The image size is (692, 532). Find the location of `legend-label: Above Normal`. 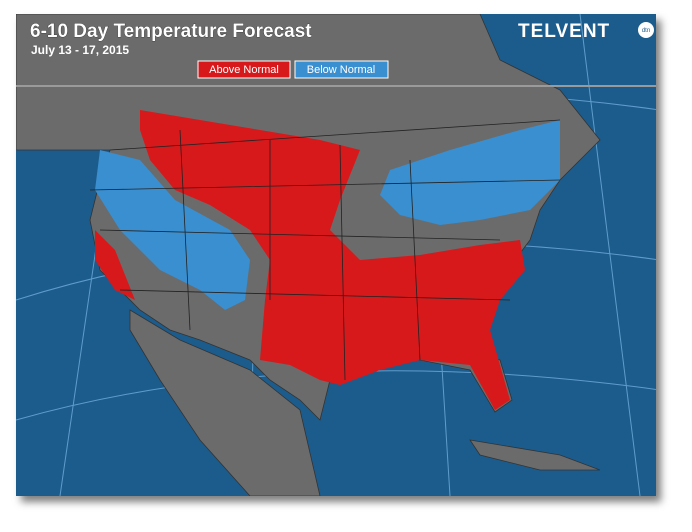

legend-label: Above Normal is located at coordinates (244, 70).